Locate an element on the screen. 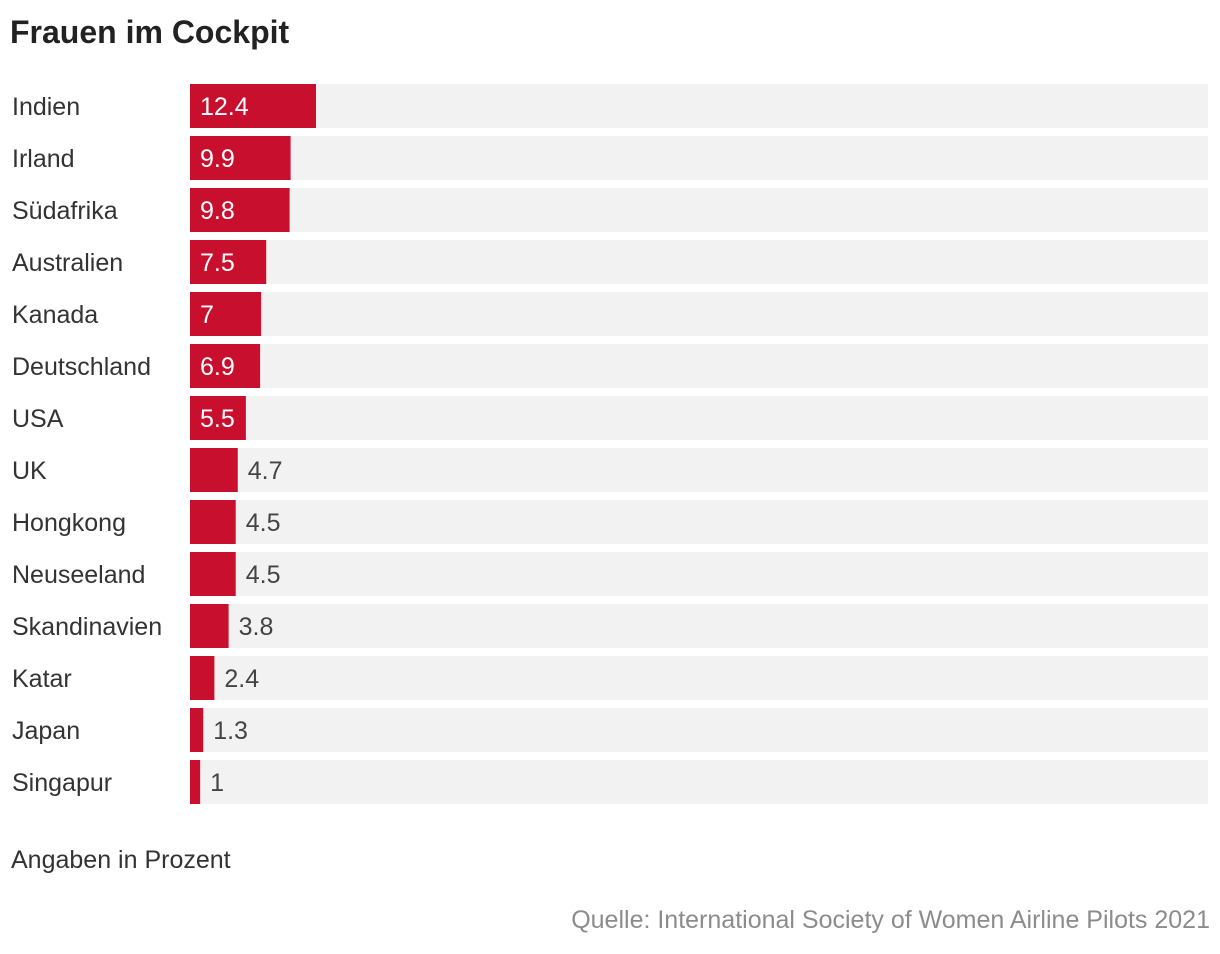 Image resolution: width=1220 pixels, height=954 pixels. category-label: USA is located at coordinates (38, 419).